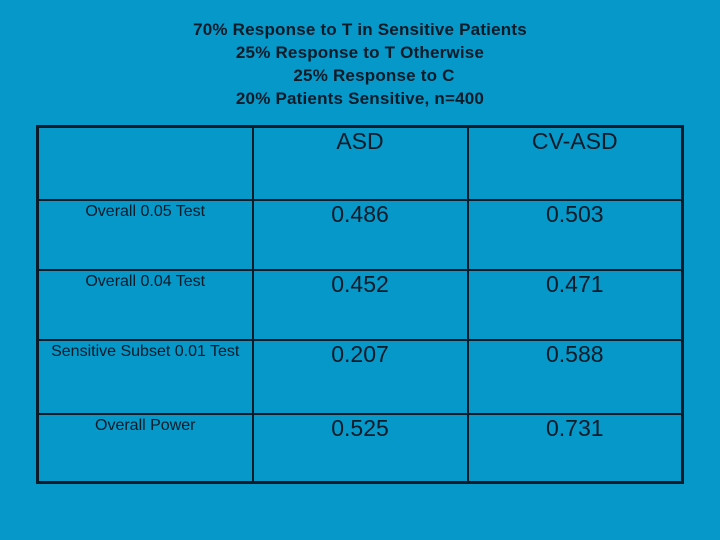 The image size is (720, 540). I want to click on cell-value: 0.588, so click(575, 376).